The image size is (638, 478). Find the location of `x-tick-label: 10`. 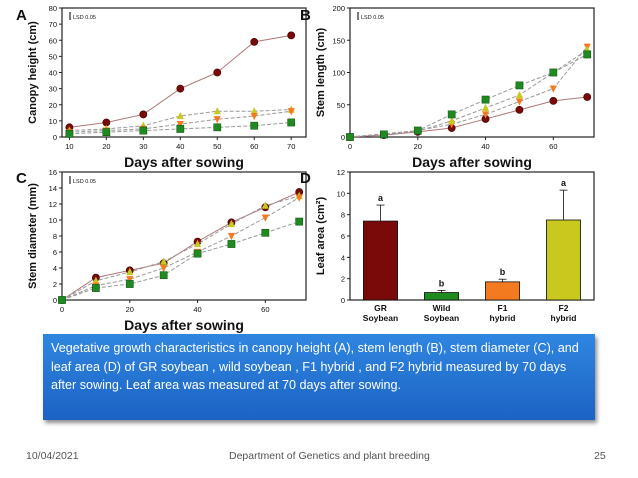

x-tick-label: 10 is located at coordinates (69, 146).